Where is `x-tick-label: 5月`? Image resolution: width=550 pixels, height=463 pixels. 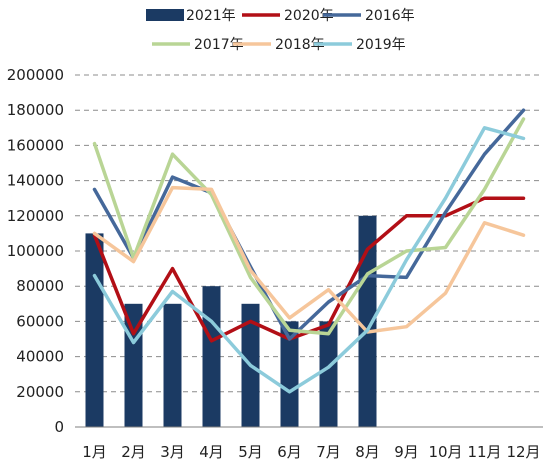 x-tick-label: 5月 is located at coordinates (250, 452).